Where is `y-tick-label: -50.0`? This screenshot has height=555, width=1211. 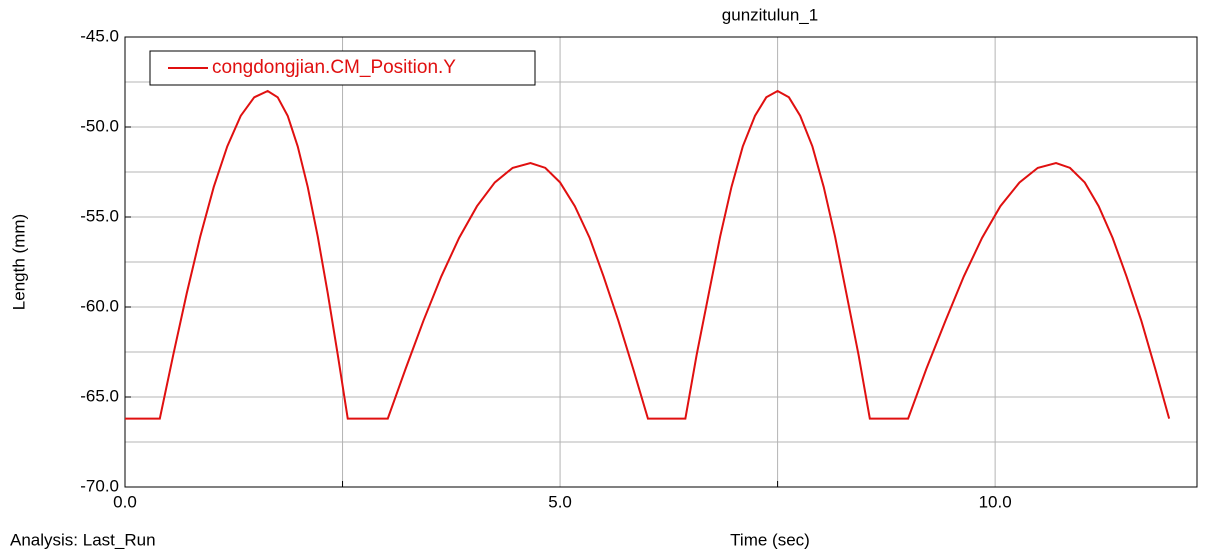
y-tick-label: -50.0 is located at coordinates (99, 125).